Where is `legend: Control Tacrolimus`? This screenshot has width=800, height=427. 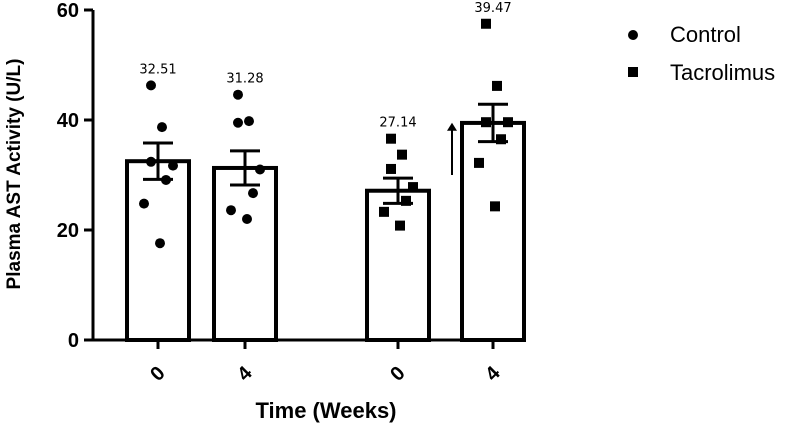 legend: Control Tacrolimus is located at coordinates (701, 53).